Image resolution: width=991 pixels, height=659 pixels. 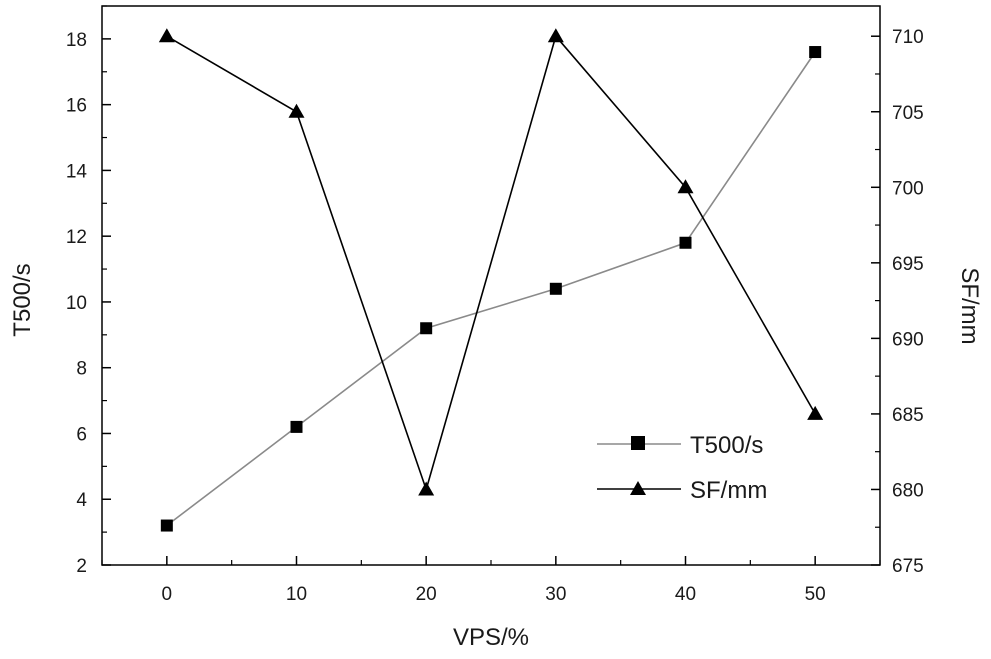 What do you see at coordinates (77, 171) in the screenshot?
I see `y-tick-label: 14` at bounding box center [77, 171].